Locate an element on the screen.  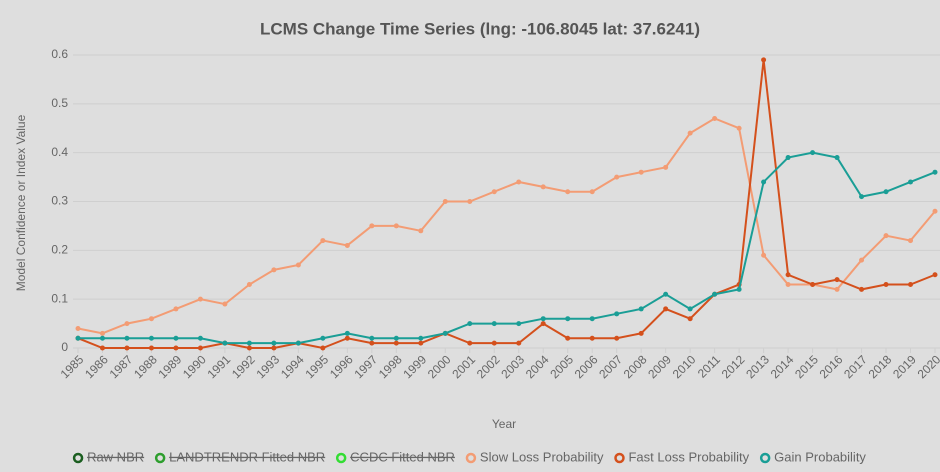
x-tick-label: 2001 is located at coordinates (463, 366).